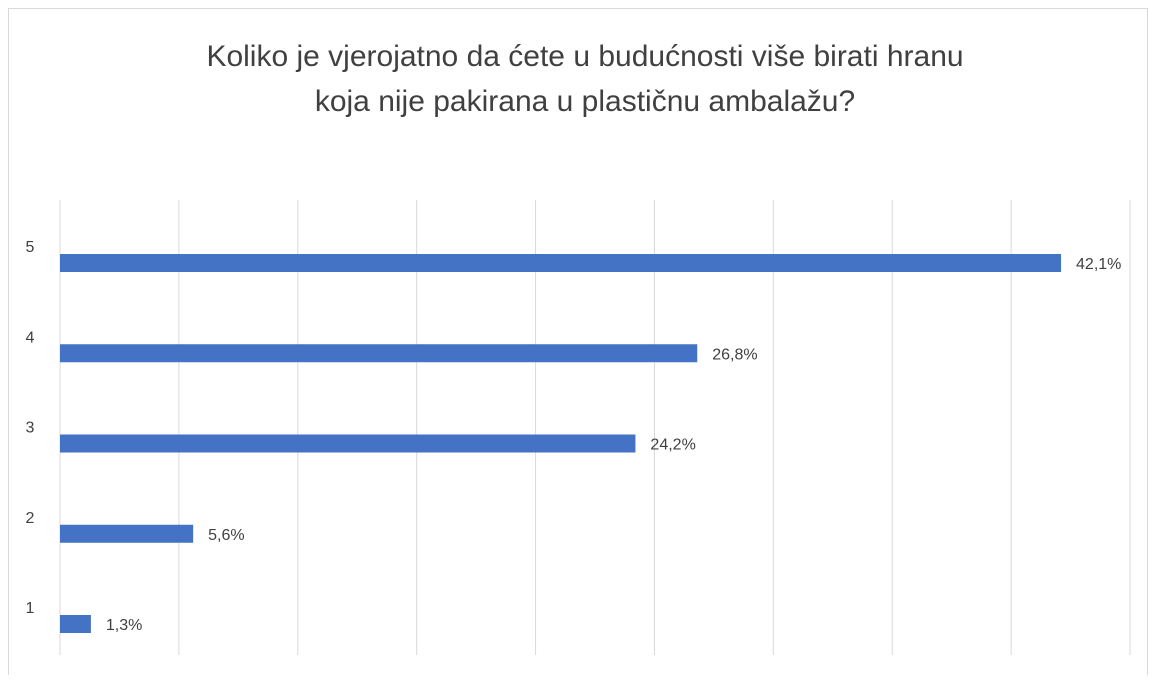 The image size is (1149, 680). Describe the element at coordinates (1098, 264) in the screenshot. I see `data-label: 42,1%` at that location.